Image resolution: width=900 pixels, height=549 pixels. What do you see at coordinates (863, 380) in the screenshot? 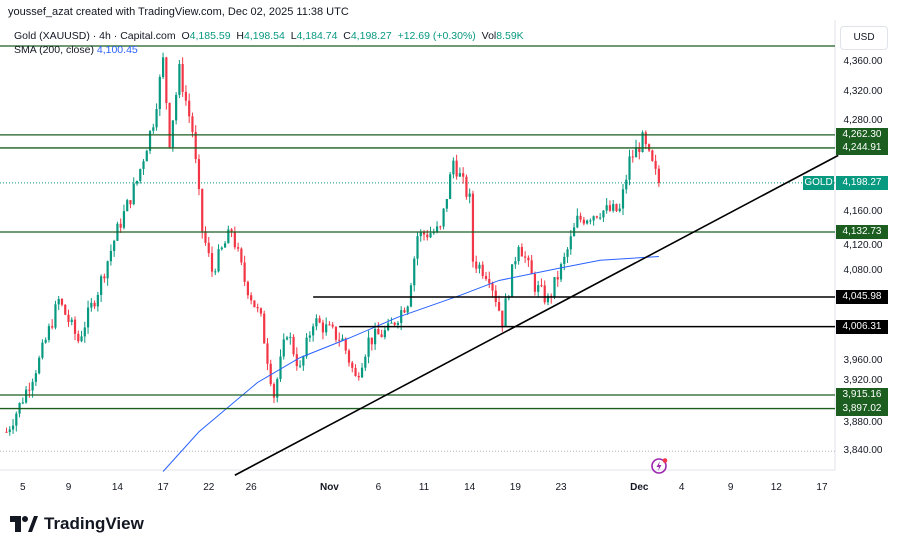
I see `price-tick-label: 3,920.00` at bounding box center [863, 380].